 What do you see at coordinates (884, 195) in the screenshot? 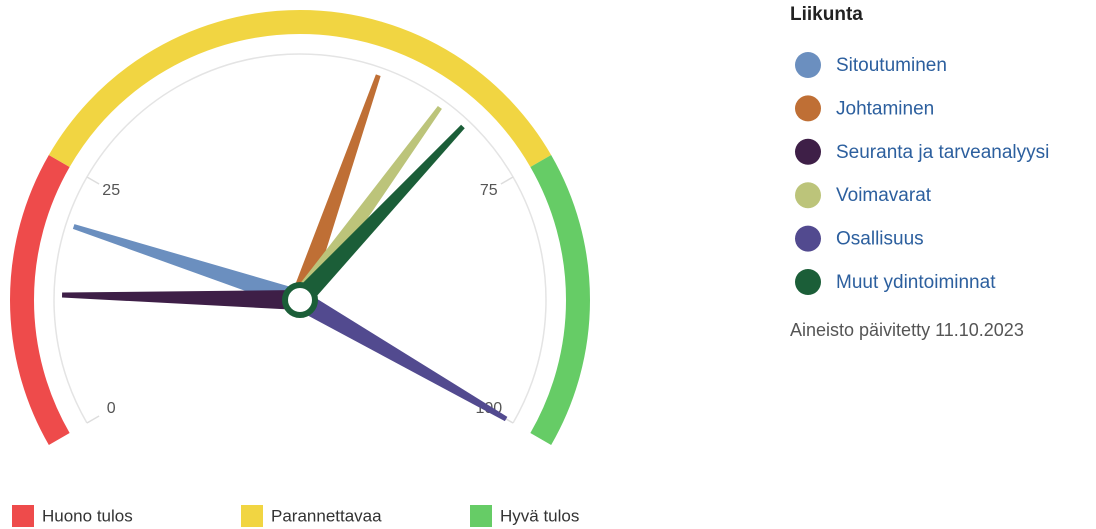
I see `legend-label: Voimavarat` at bounding box center [884, 195].